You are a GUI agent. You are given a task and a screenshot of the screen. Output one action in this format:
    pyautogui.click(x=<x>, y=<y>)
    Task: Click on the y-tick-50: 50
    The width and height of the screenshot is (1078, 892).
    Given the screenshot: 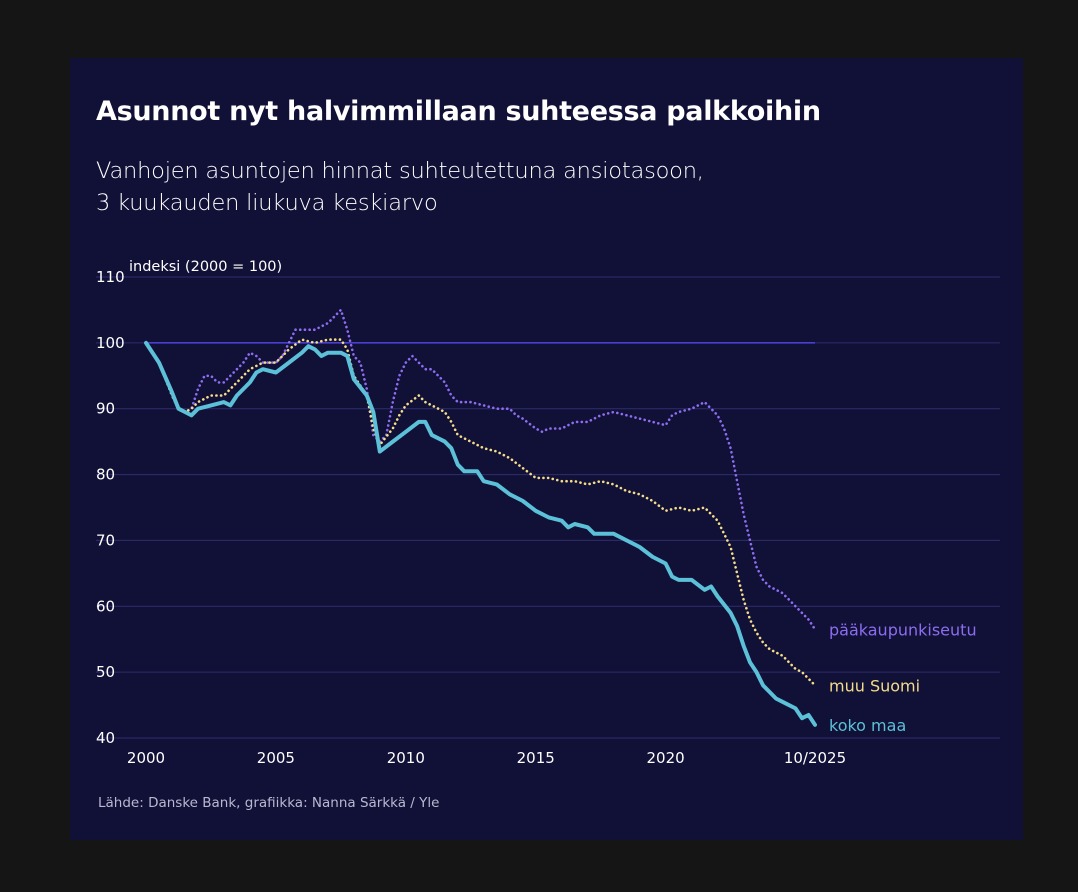 What is the action you would take?
    pyautogui.click(x=105, y=672)
    